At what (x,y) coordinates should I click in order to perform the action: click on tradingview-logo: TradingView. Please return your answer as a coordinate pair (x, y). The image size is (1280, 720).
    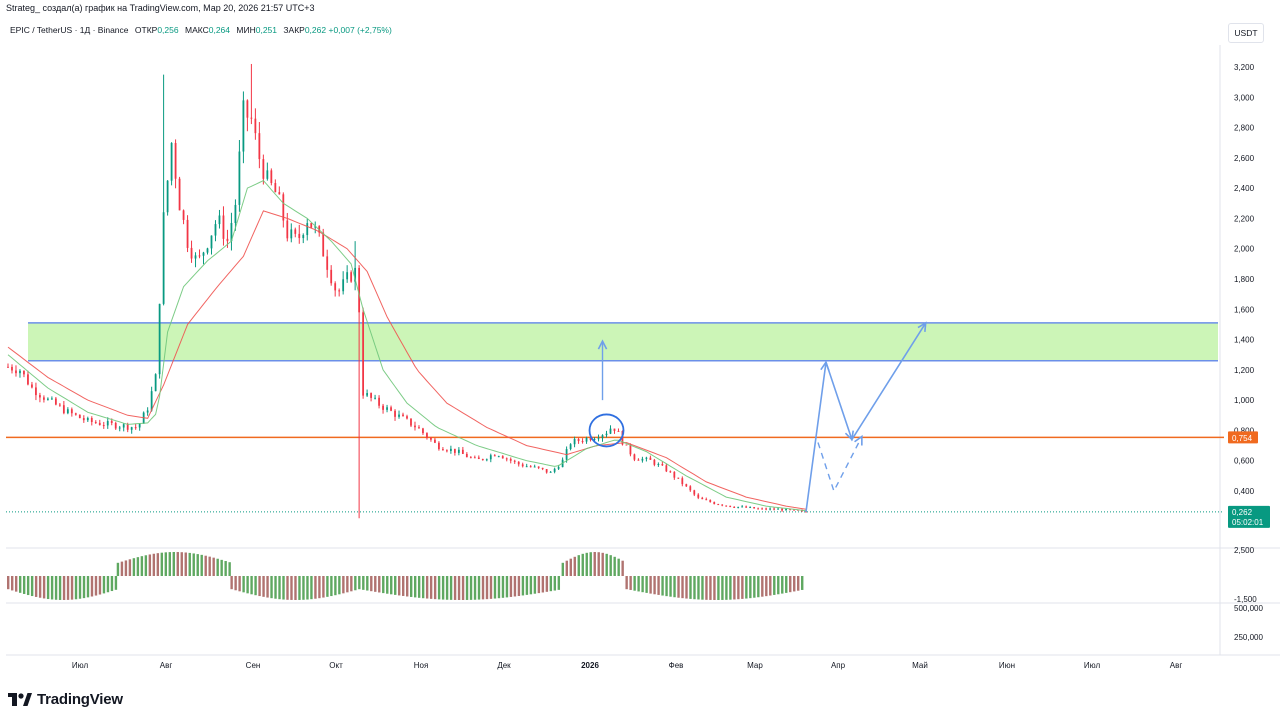
    Looking at the image, I should click on (65, 699).